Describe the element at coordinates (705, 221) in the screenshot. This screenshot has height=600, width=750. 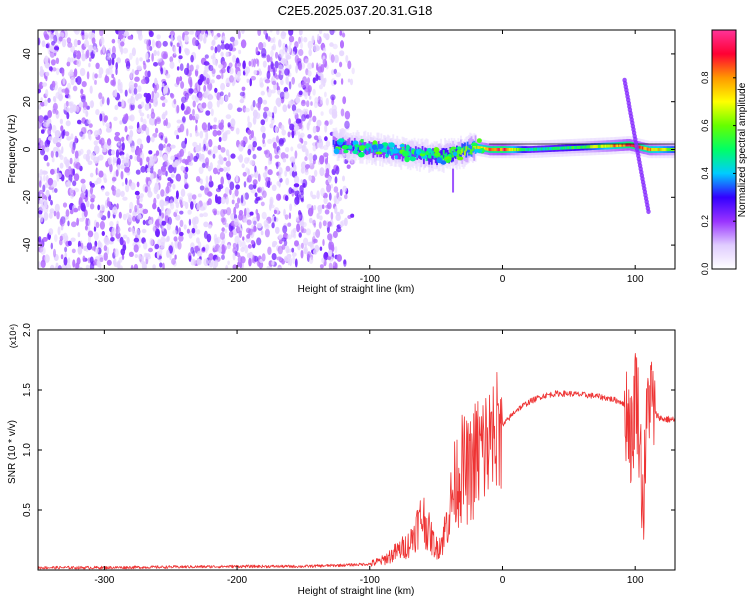
I see `colorbar-tick-label: 0.2` at that location.